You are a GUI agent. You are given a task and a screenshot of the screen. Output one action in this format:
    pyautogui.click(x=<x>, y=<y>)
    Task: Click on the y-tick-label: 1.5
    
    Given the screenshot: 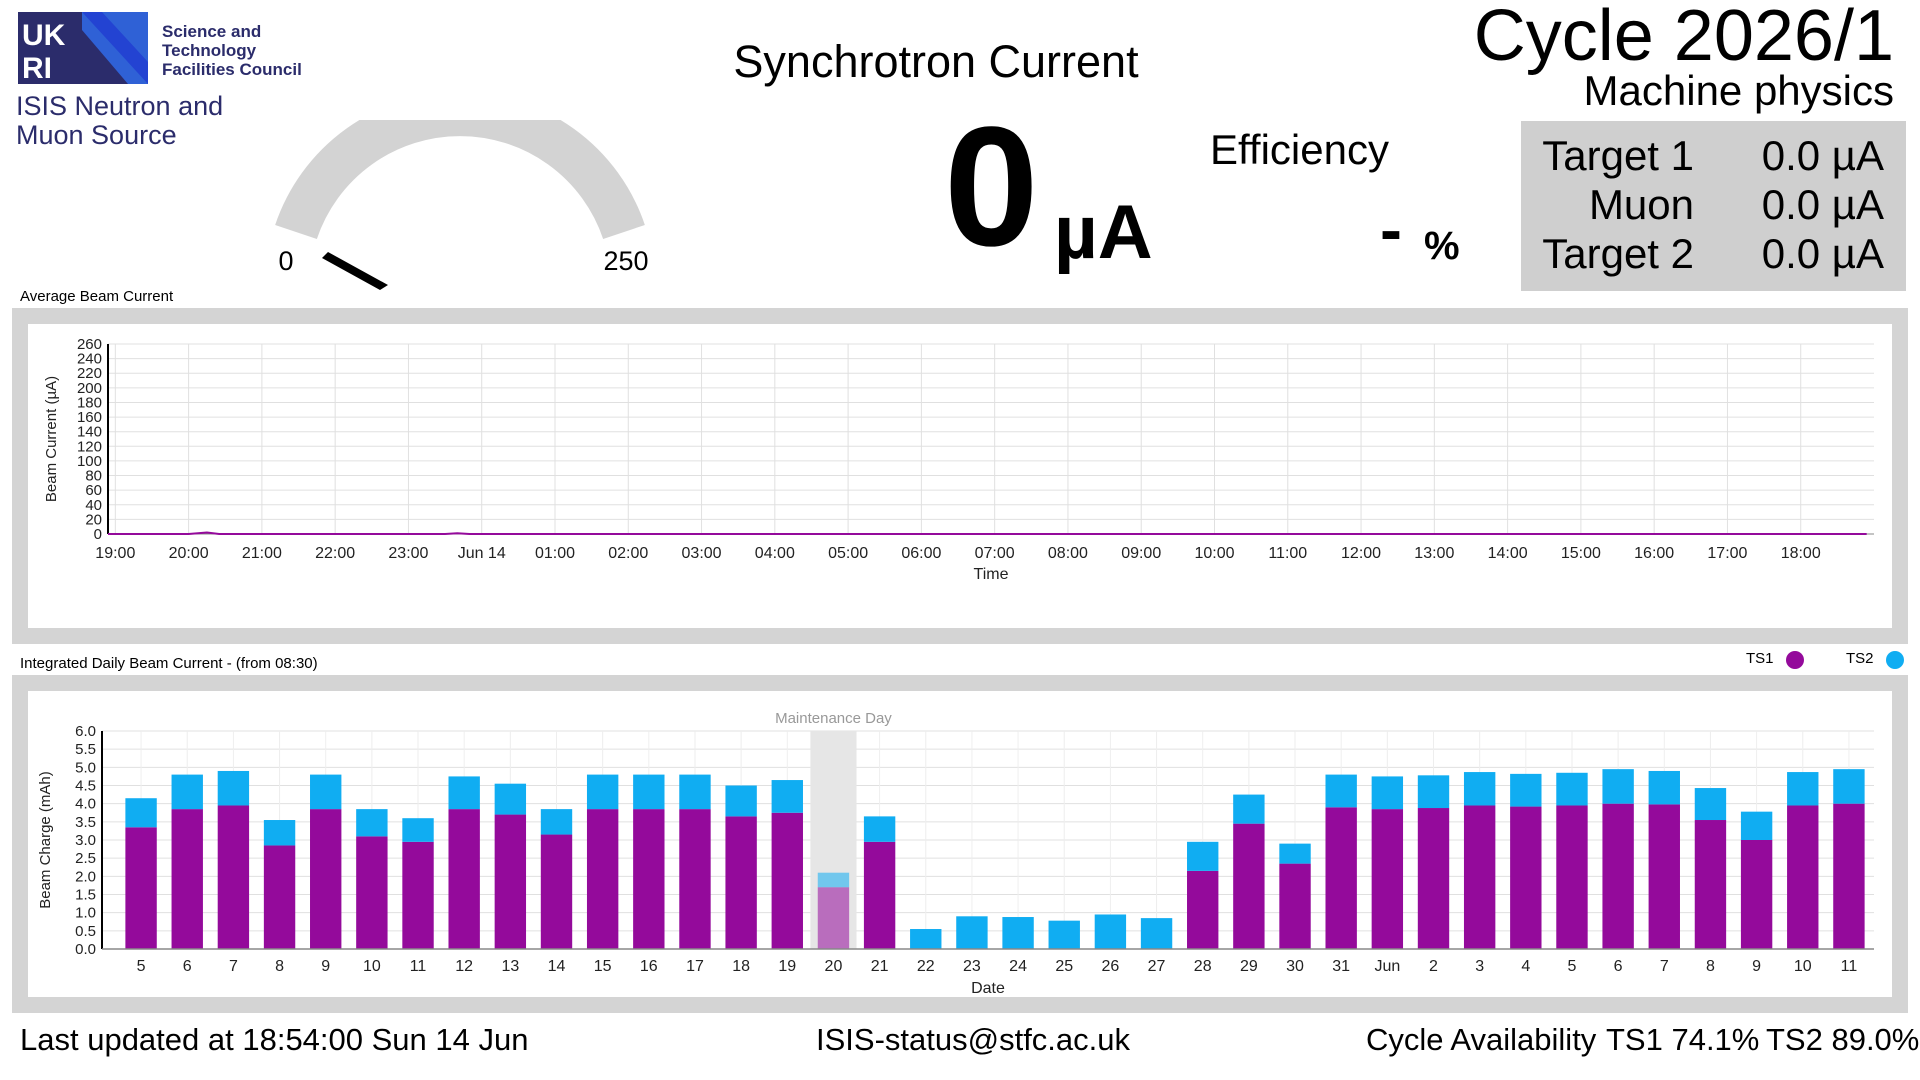 What is the action you would take?
    pyautogui.click(x=85, y=895)
    